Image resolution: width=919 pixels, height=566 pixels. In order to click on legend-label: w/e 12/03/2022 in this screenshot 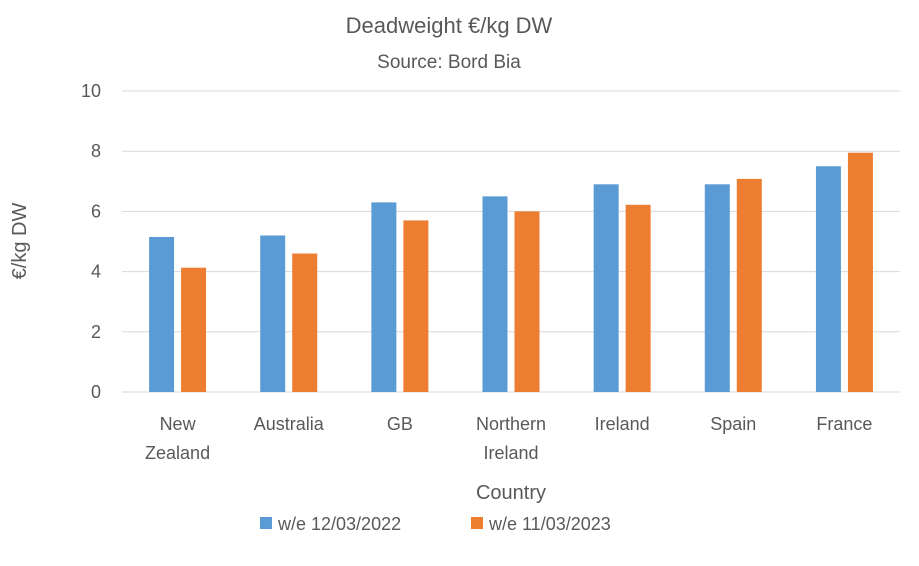, I will do `click(339, 524)`.